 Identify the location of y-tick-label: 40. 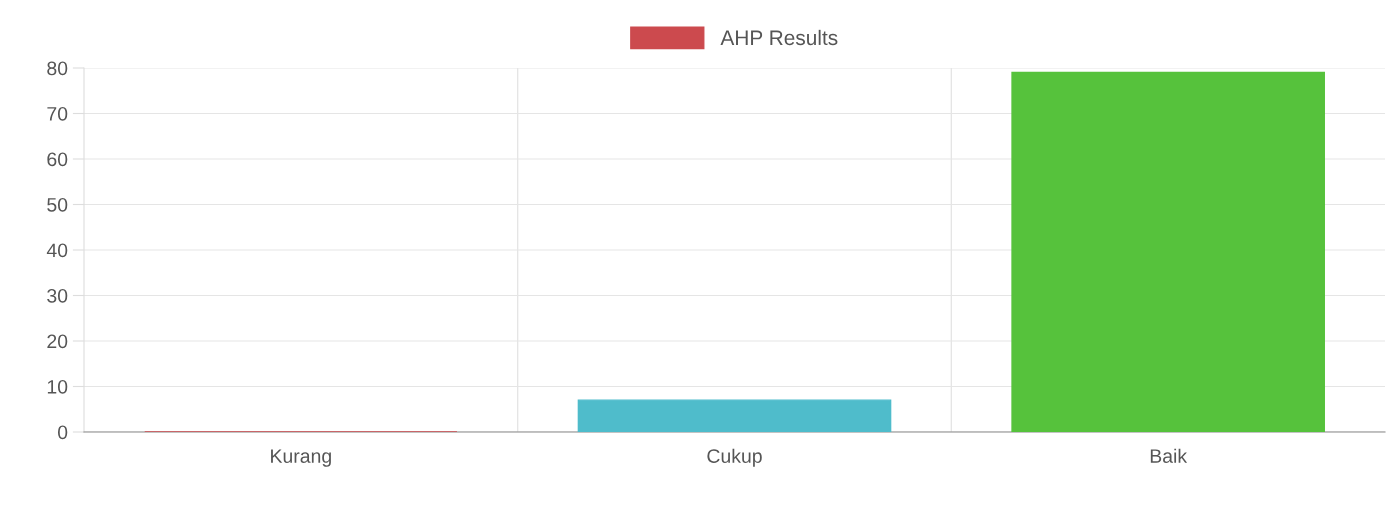
(57, 250).